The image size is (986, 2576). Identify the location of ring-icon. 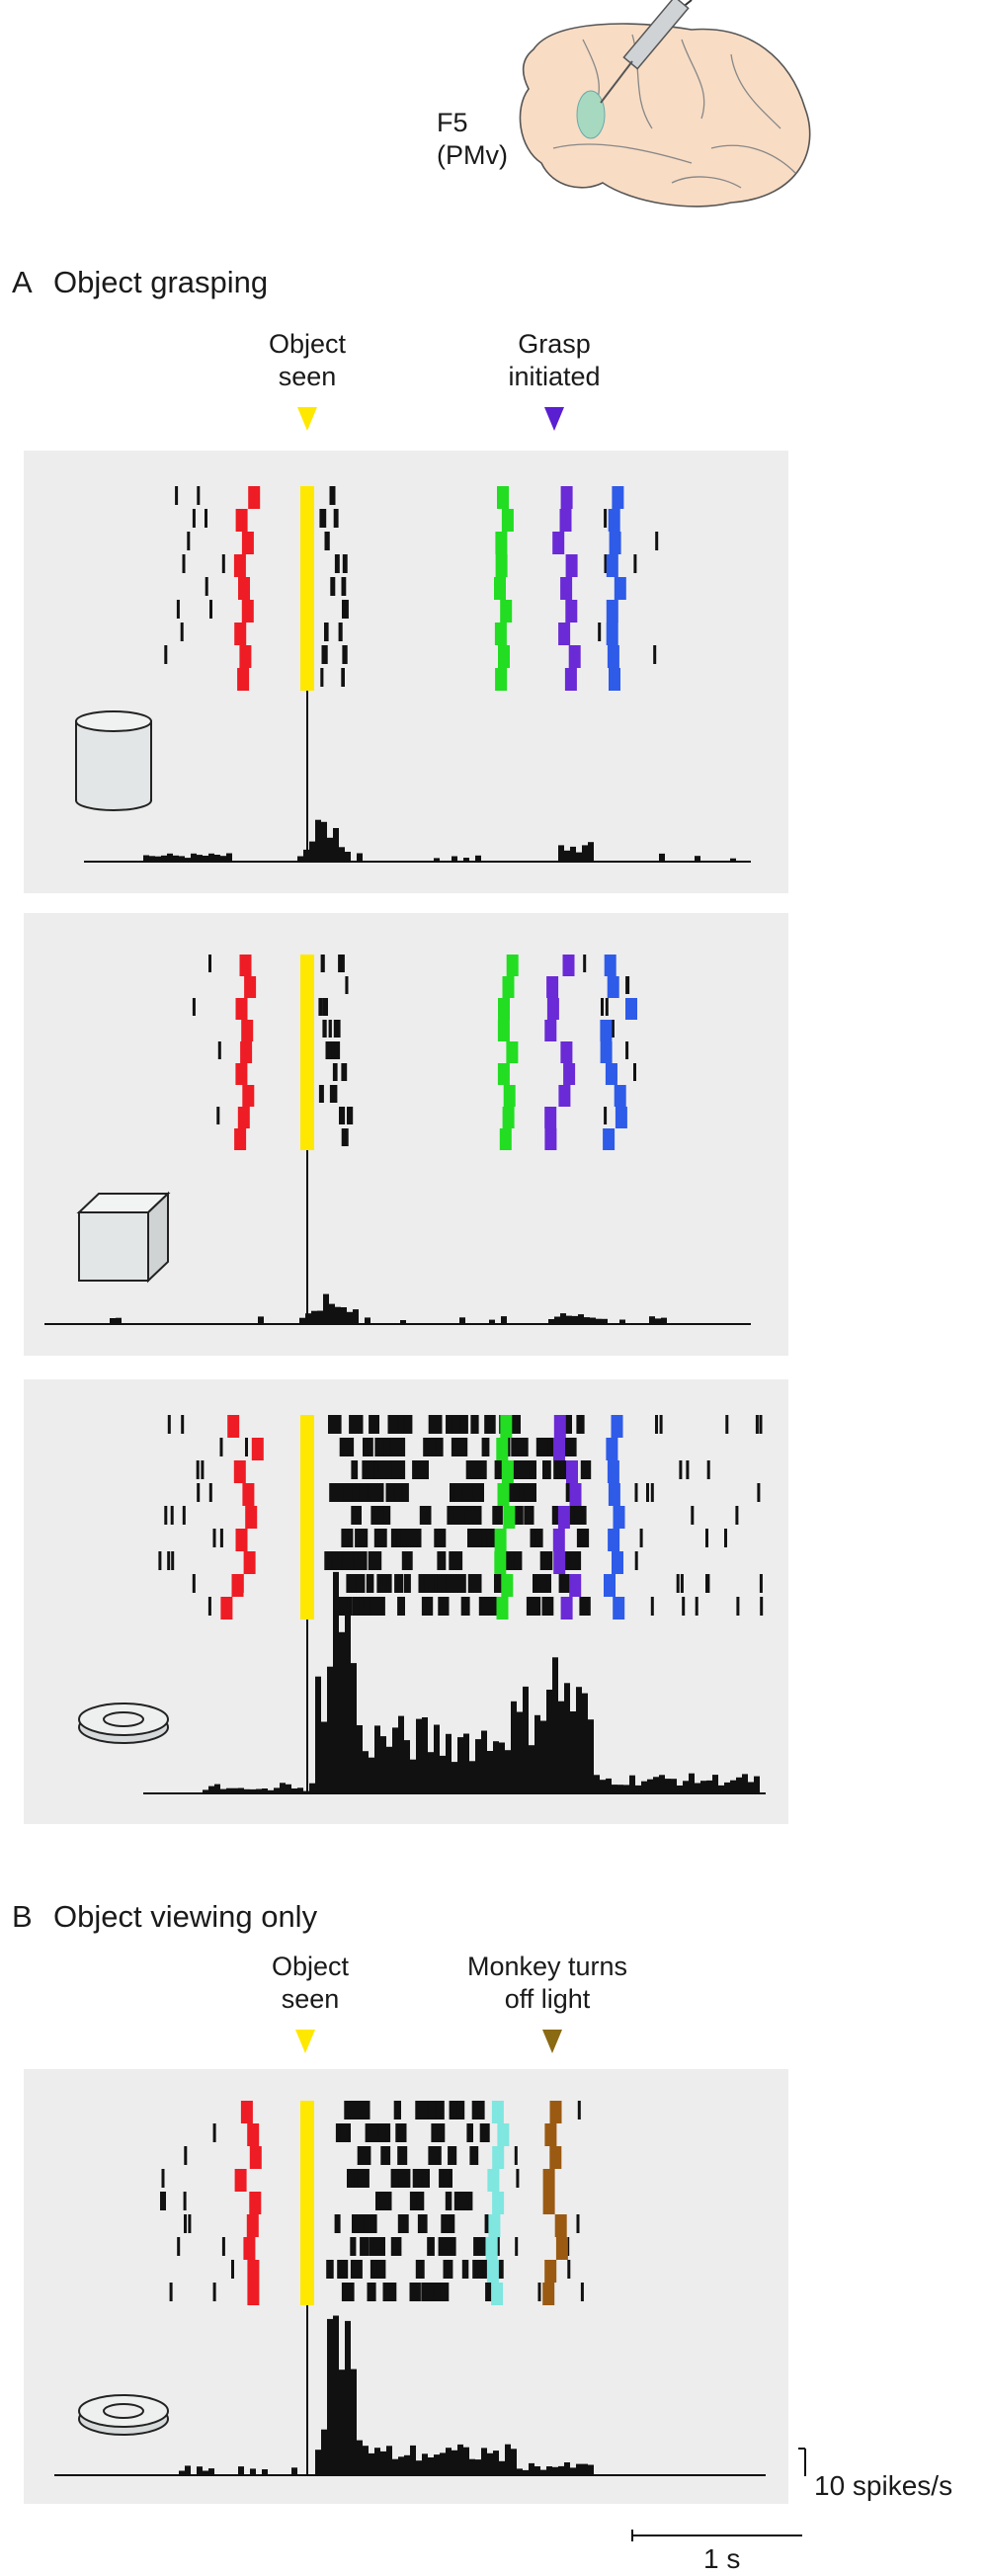
(123, 1719).